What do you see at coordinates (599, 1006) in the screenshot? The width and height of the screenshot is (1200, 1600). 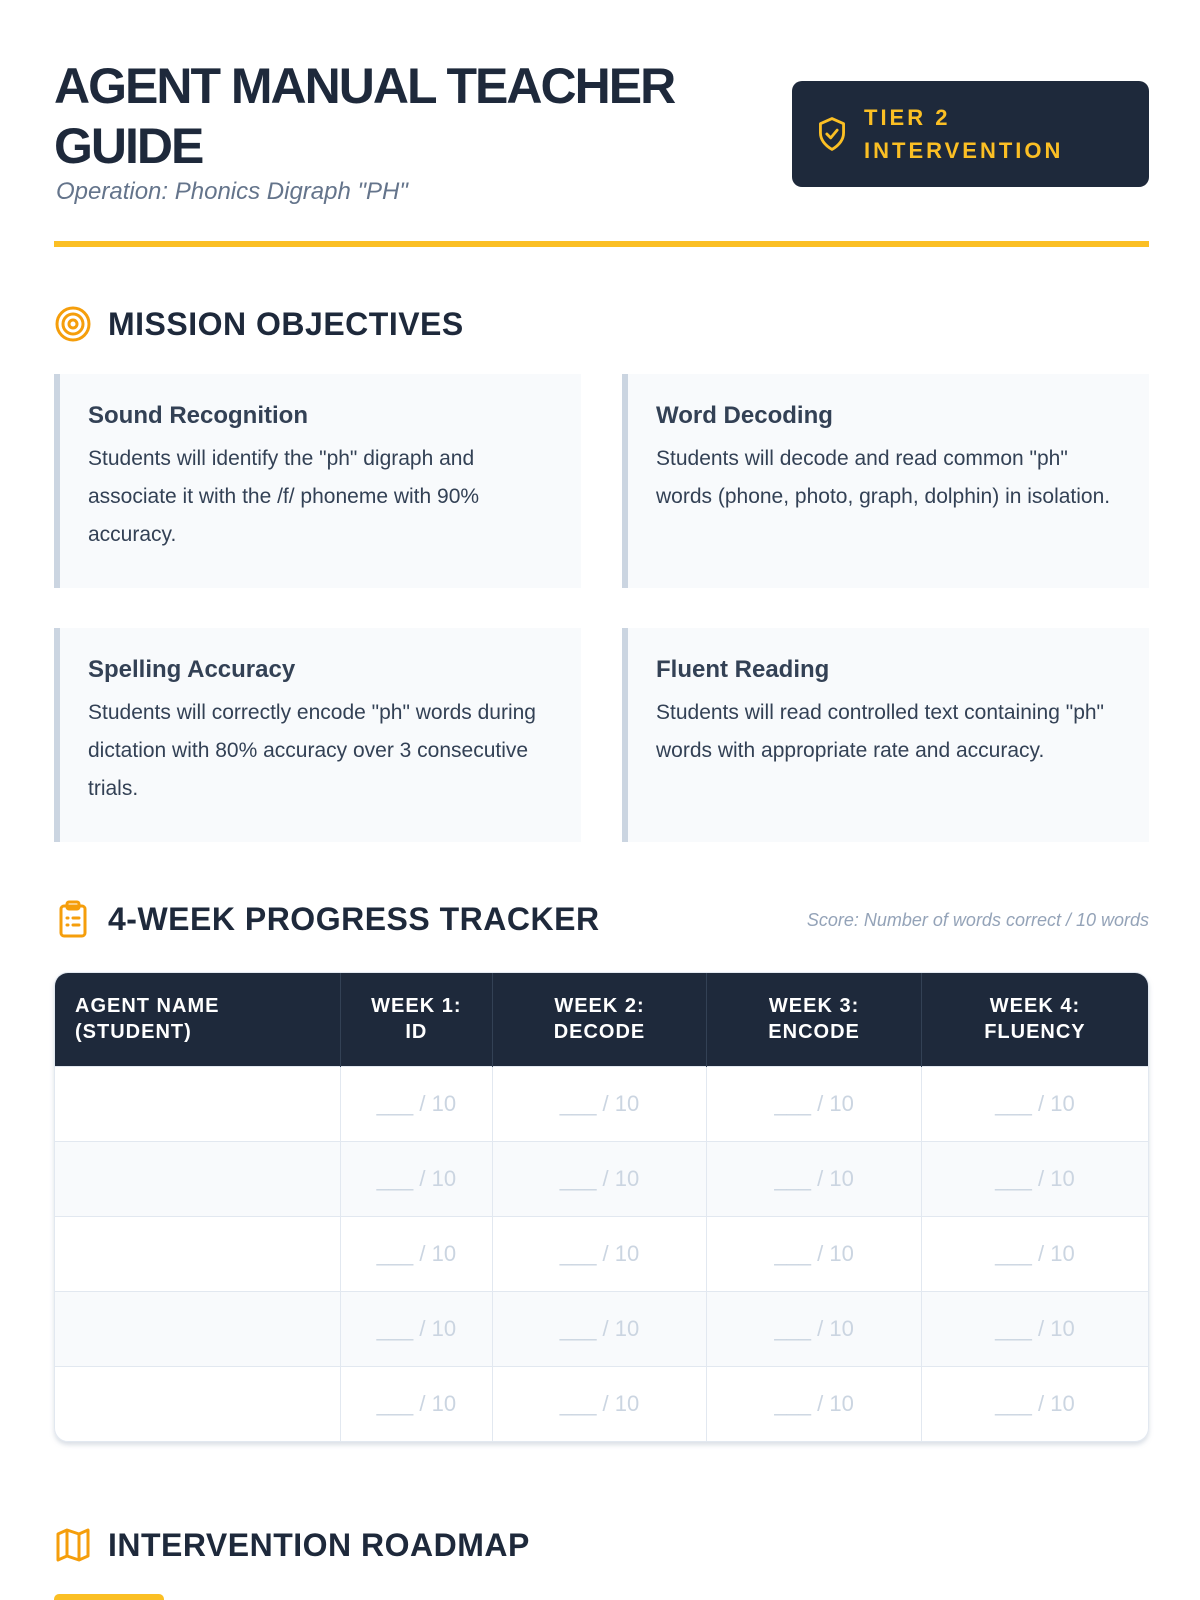 I see `column-header-line: WEEK 2:` at bounding box center [599, 1006].